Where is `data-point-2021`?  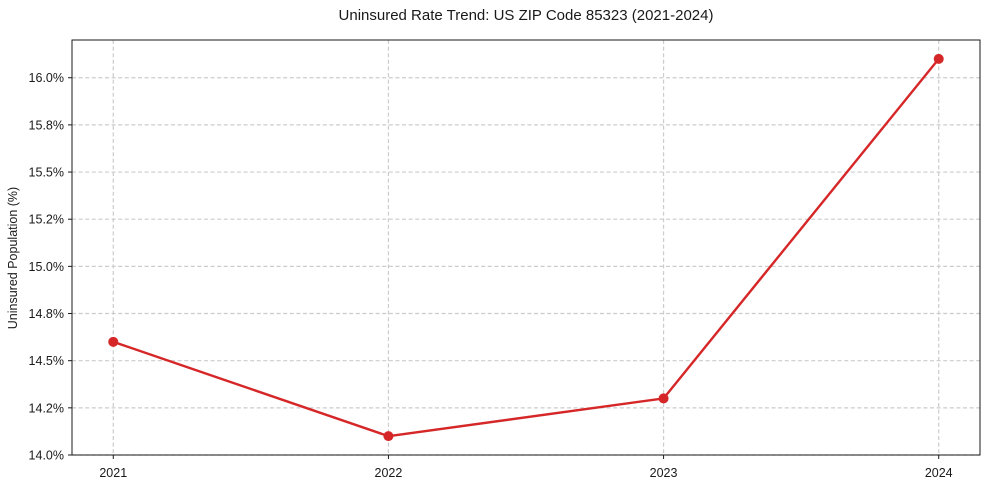
data-point-2021 is located at coordinates (113, 341).